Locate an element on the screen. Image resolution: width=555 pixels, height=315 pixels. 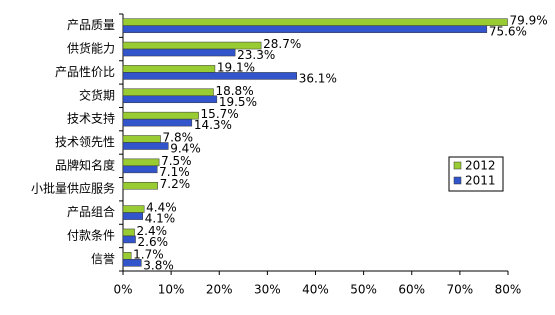
value-label: 14.3% is located at coordinates (213, 125).